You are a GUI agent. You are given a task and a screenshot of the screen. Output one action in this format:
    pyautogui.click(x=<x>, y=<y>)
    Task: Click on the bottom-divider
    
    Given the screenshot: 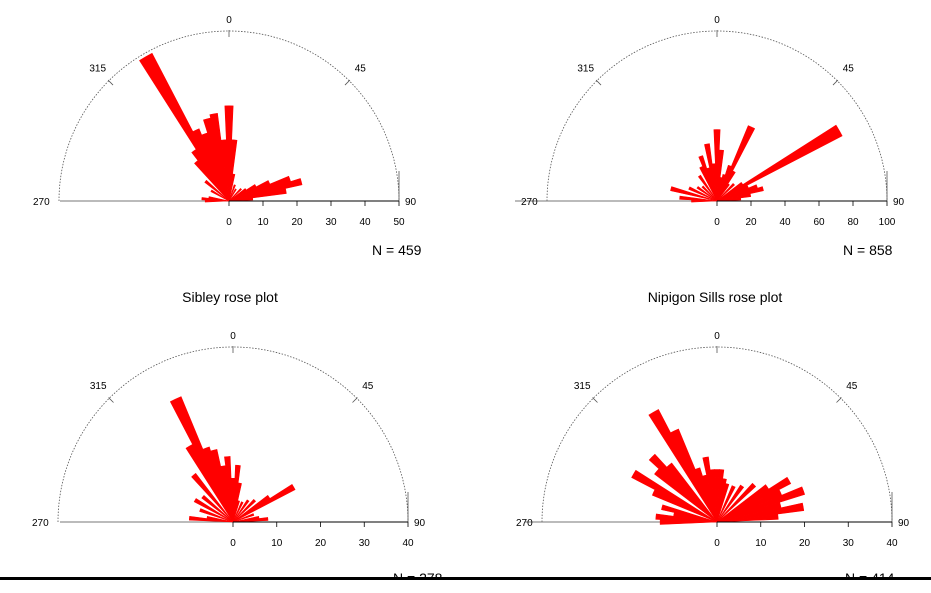 What is the action you would take?
    pyautogui.click(x=465, y=578)
    